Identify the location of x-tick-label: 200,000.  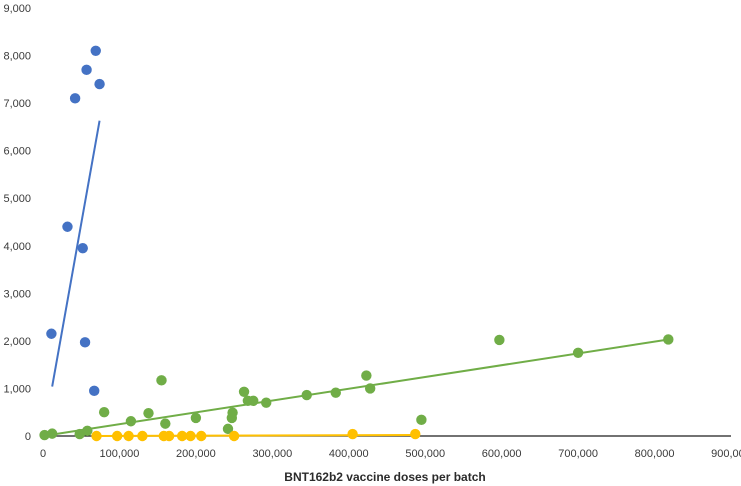
(196, 454).